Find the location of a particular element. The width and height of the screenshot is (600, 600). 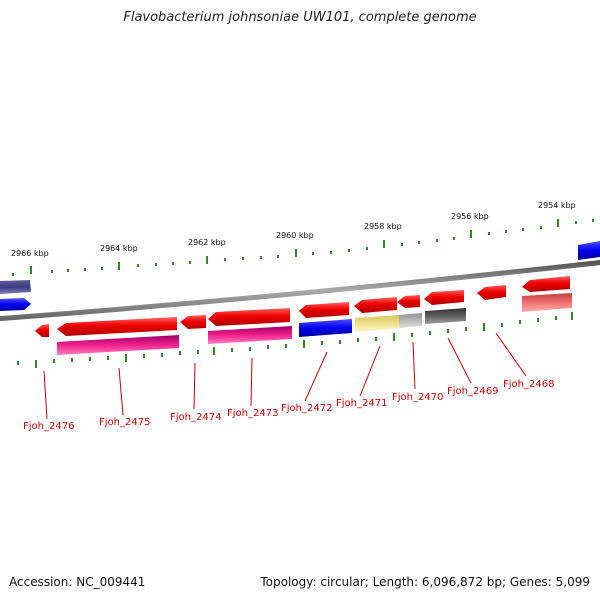

gene-label-fjoh-2470: Fjoh_2470 is located at coordinates (417, 397).